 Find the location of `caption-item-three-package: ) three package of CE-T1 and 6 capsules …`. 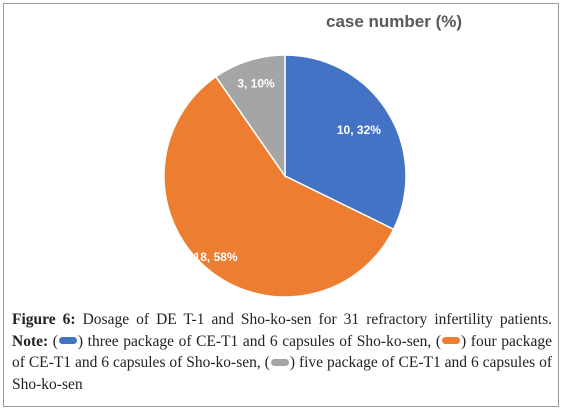

caption-item-three-package: ) three package of CE-T1 and 6 capsules … is located at coordinates (259, 341).